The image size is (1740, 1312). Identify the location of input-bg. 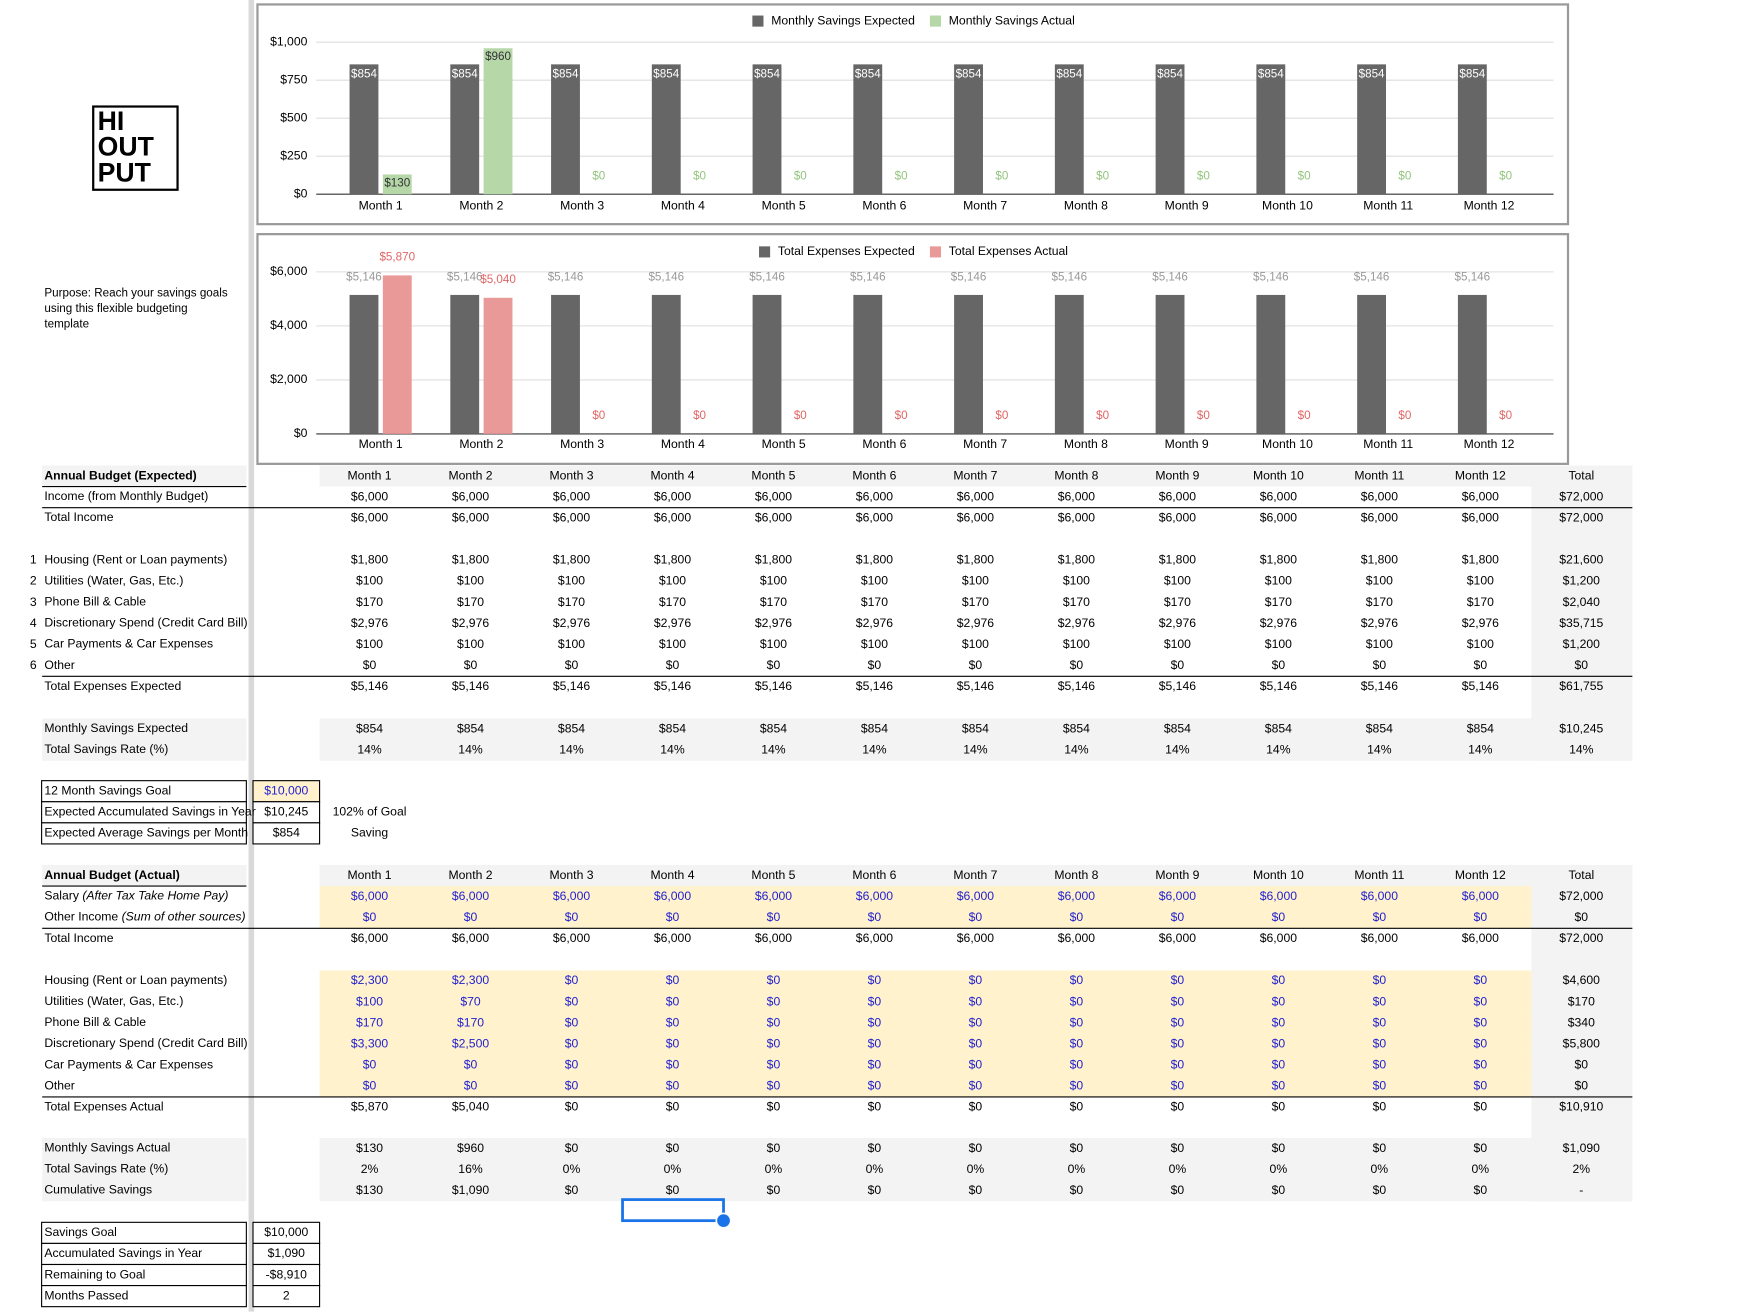
(925, 1086).